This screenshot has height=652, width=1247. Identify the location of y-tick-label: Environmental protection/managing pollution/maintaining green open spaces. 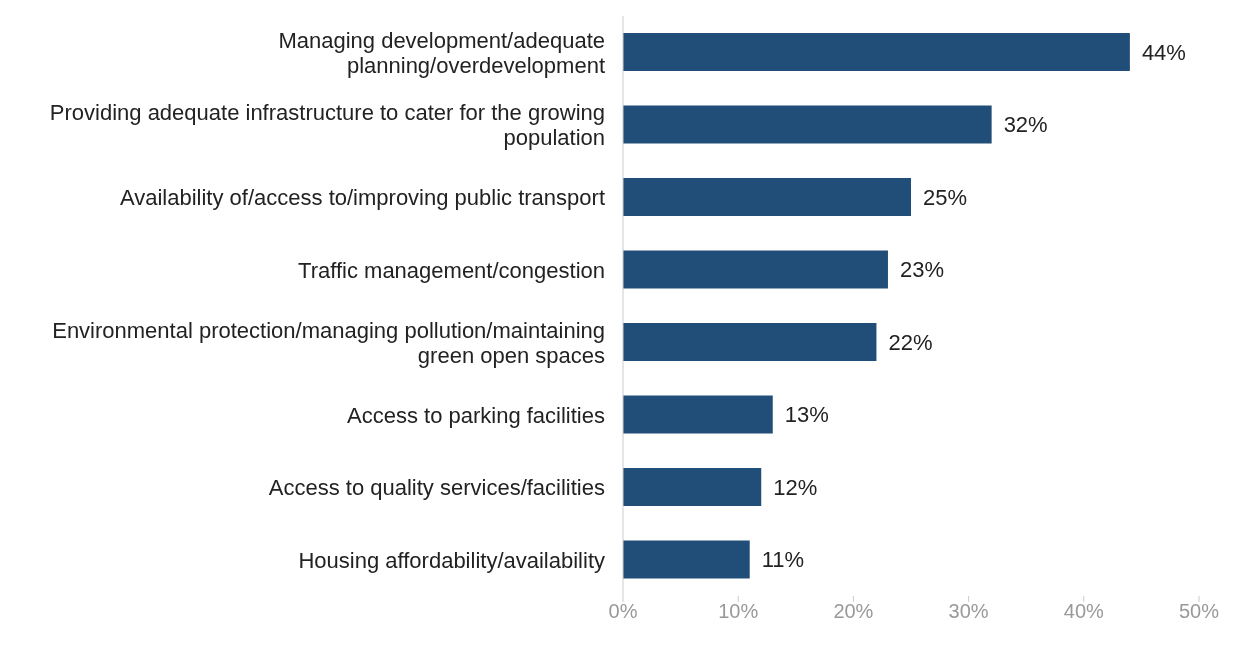
(328, 342).